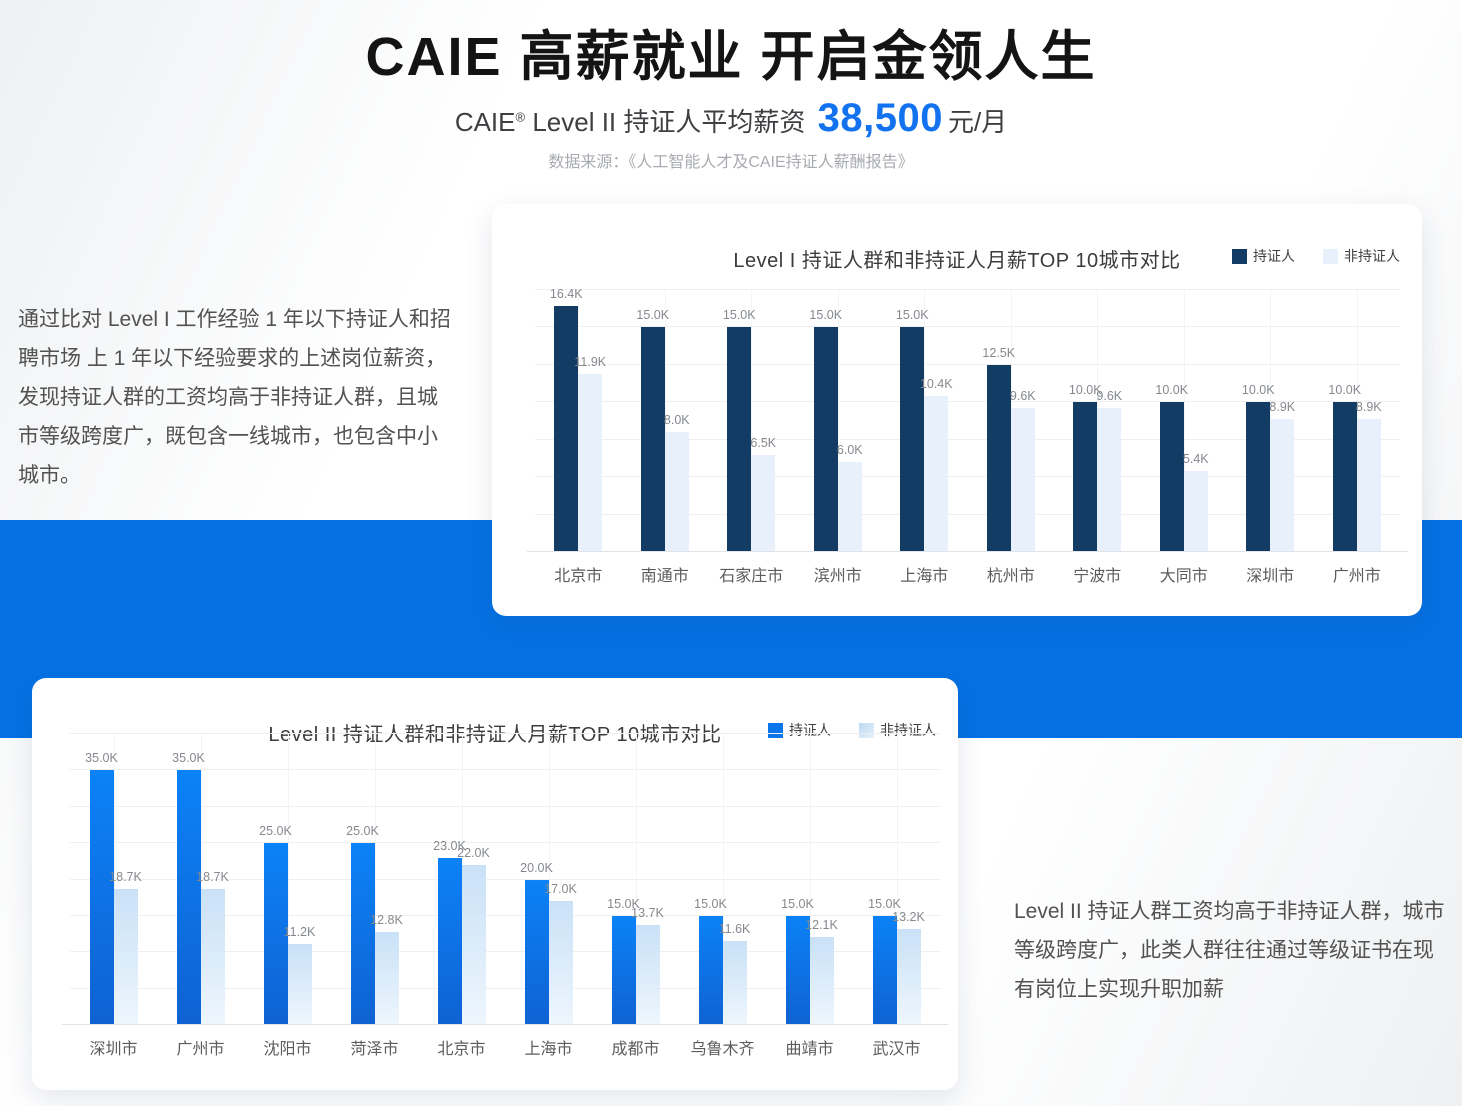 Image resolution: width=1462 pixels, height=1106 pixels. I want to click on category-上海市: 20.0K 17.0K, so click(548, 879).